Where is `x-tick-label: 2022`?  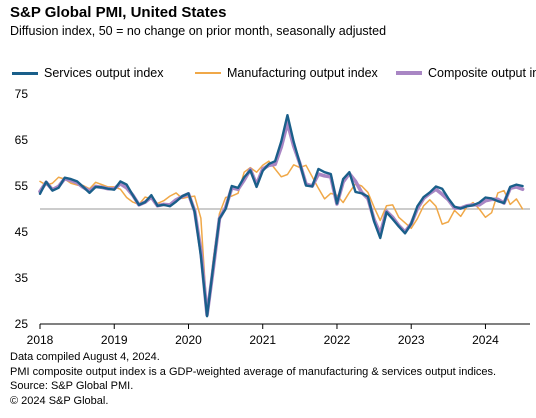 x-tick-label: 2022 is located at coordinates (337, 340).